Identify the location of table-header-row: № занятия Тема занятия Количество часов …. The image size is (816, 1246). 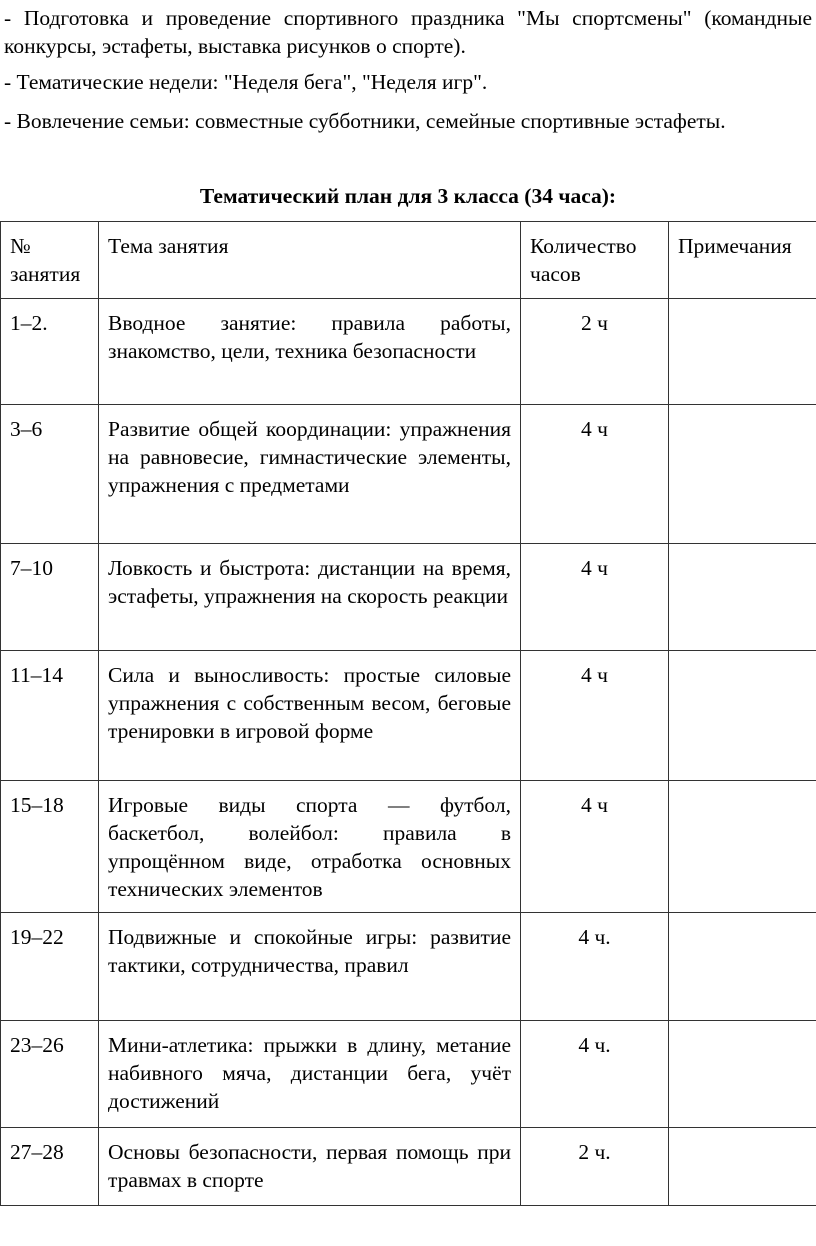
(408, 260).